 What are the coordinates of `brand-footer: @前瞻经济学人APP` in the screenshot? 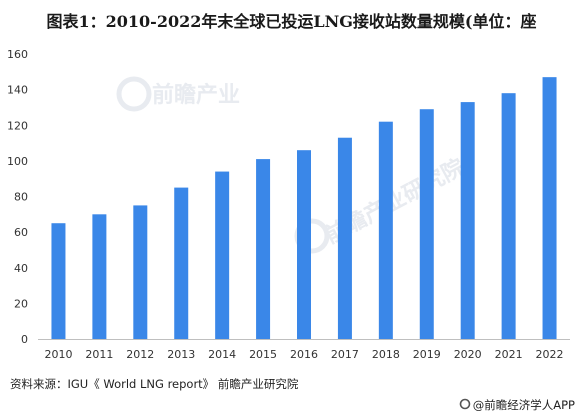 It's located at (517, 405).